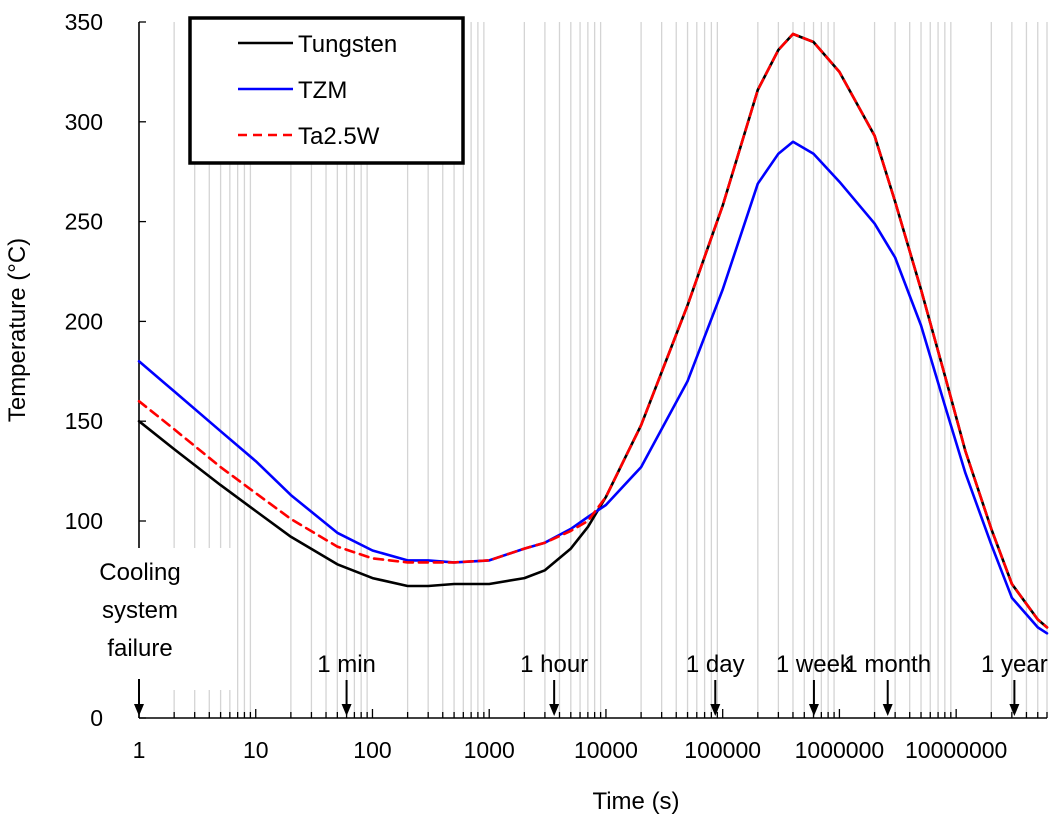  Describe the element at coordinates (715, 664) in the screenshot. I see `annotation-label: 1 day` at that location.